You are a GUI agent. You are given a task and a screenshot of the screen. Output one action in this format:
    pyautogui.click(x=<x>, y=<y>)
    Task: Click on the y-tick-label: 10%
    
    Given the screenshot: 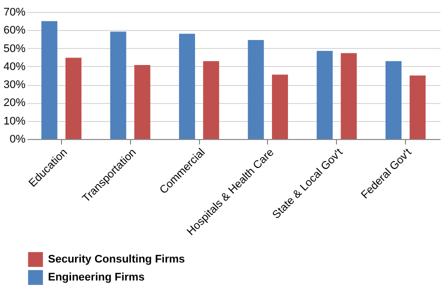 What is the action you would take?
    pyautogui.click(x=14, y=121)
    